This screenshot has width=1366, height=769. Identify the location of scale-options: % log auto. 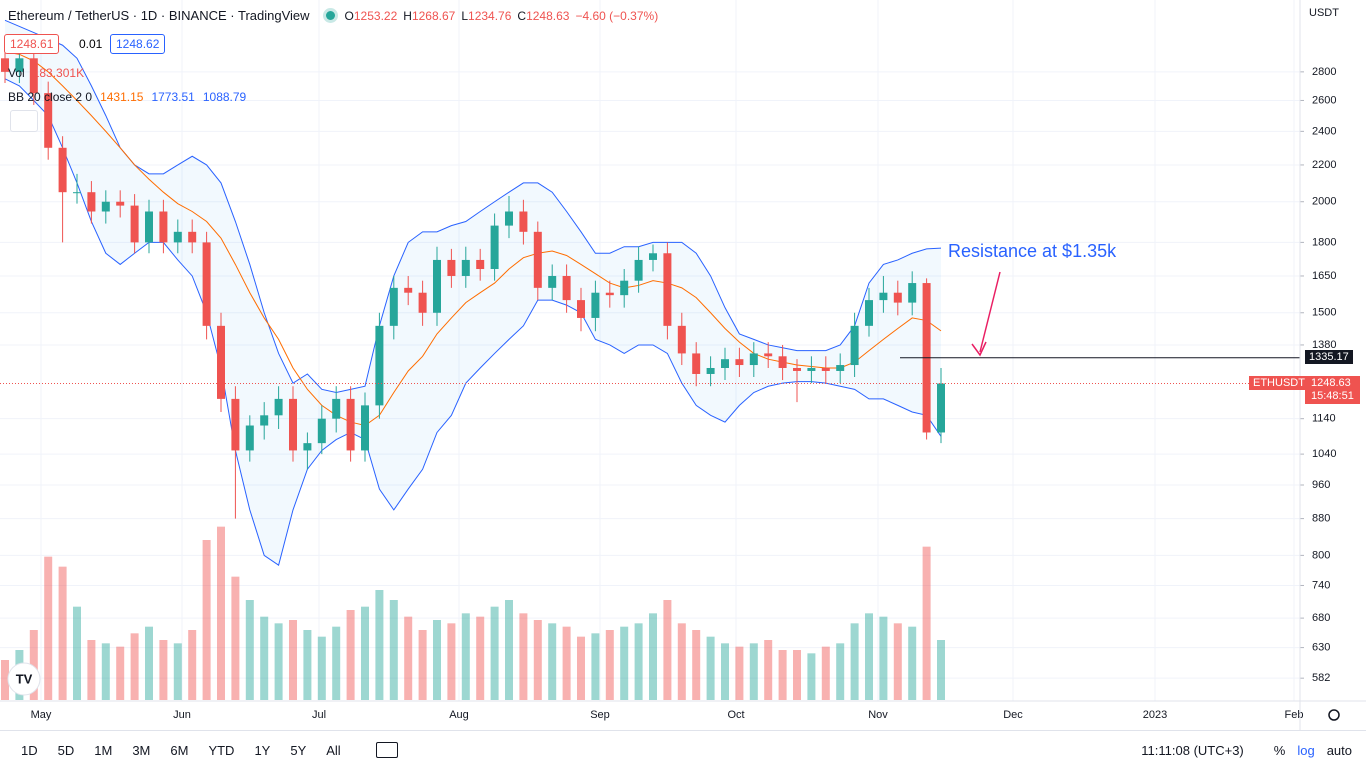
(1313, 750).